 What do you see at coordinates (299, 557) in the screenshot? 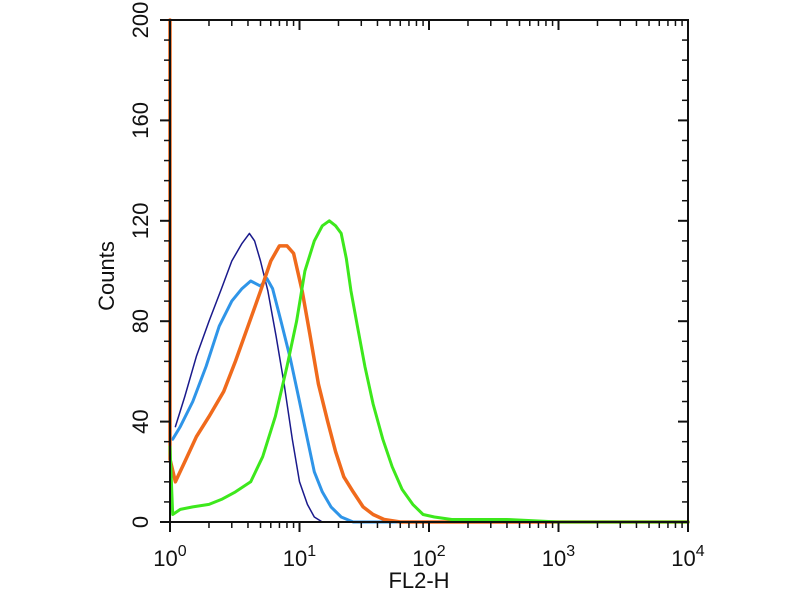
I see `x-tick-label: 10¹` at bounding box center [299, 557].